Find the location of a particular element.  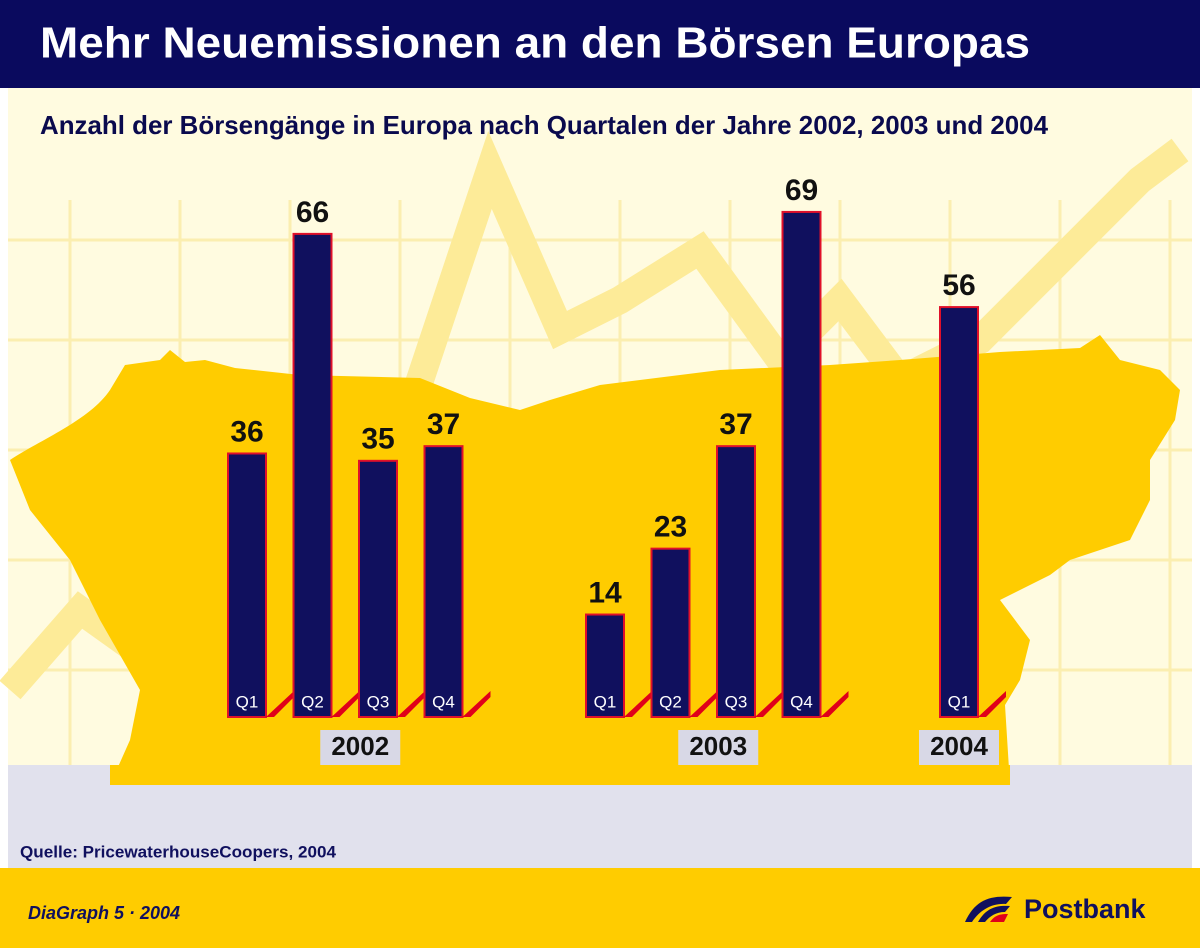

value-label: 56 is located at coordinates (958, 285).